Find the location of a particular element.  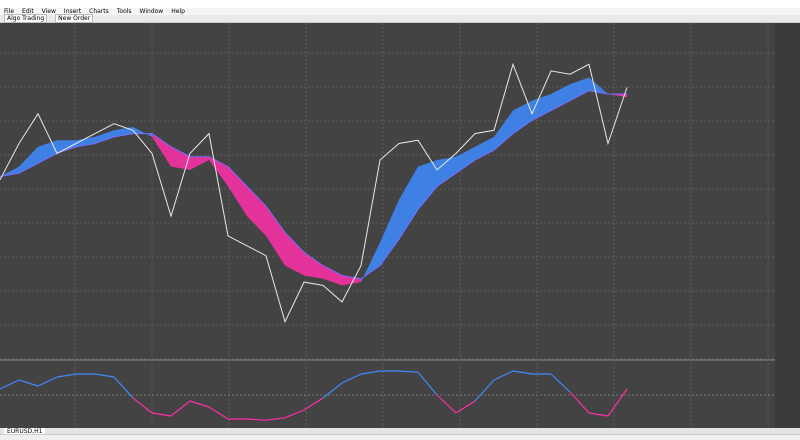

menu-item: File is located at coordinates (9, 11).